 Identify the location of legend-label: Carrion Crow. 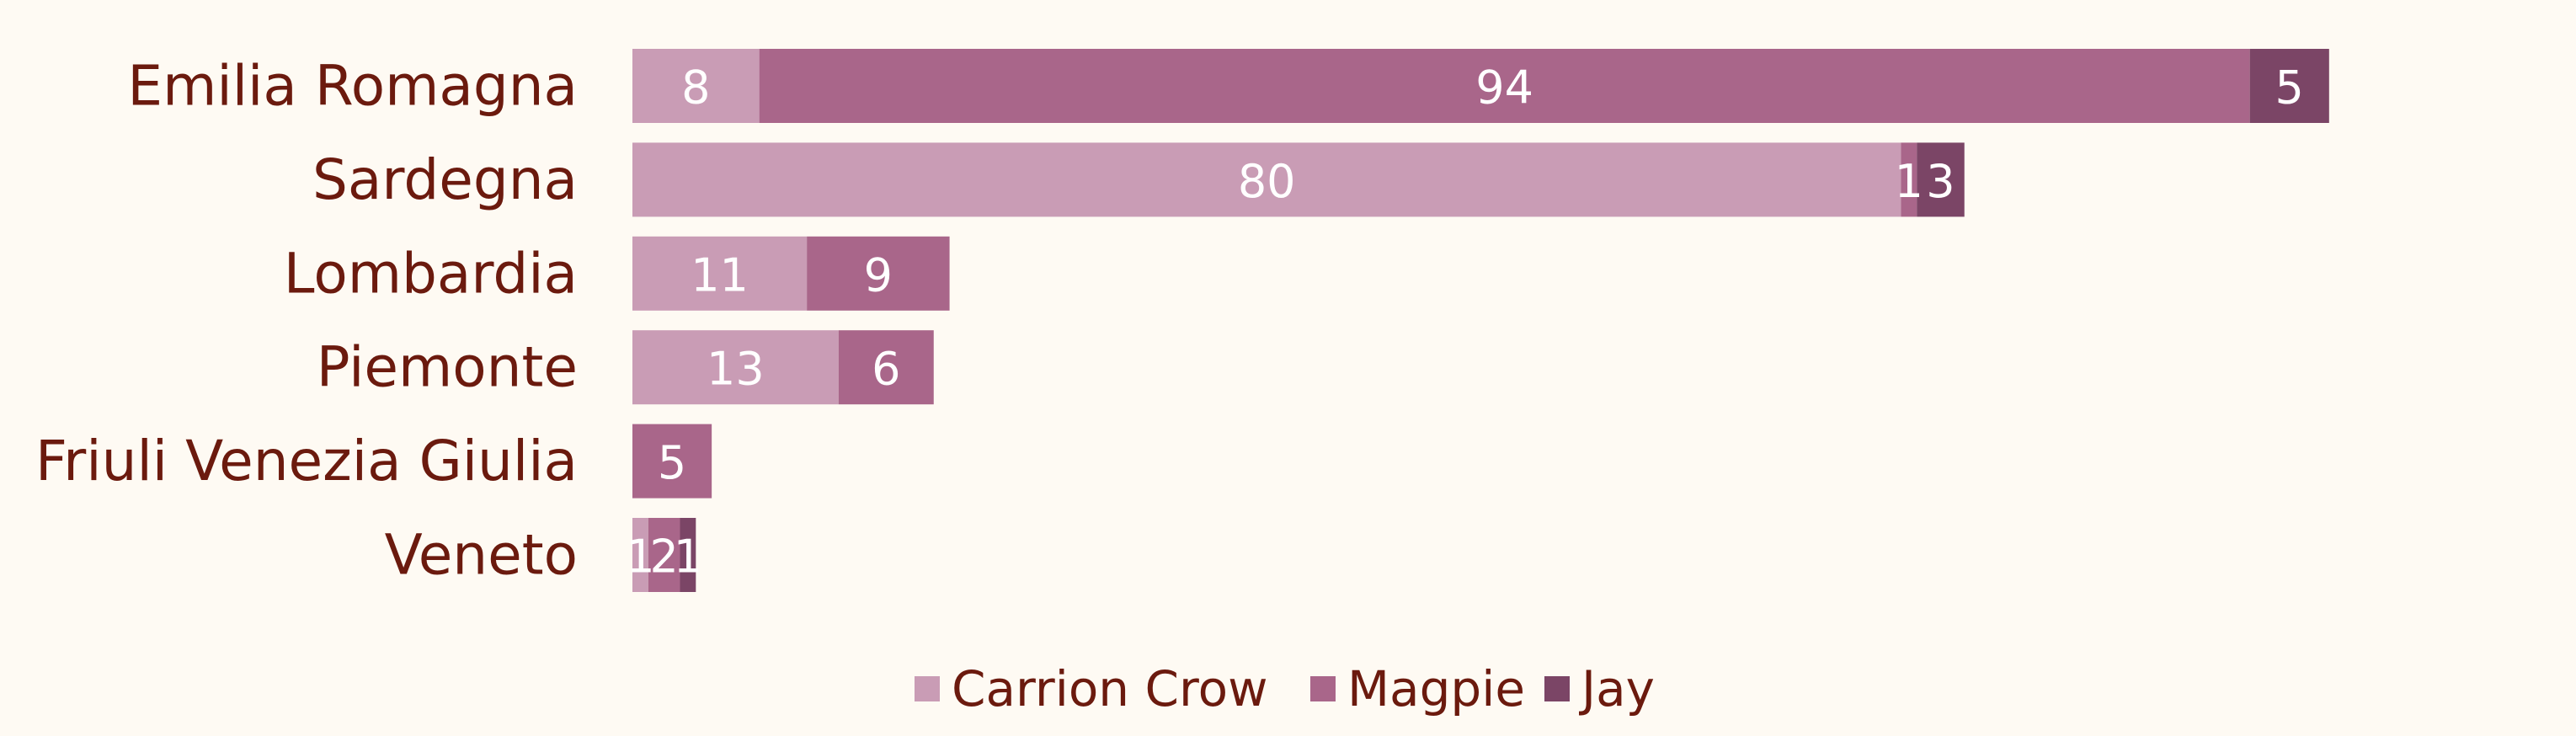
(1110, 688).